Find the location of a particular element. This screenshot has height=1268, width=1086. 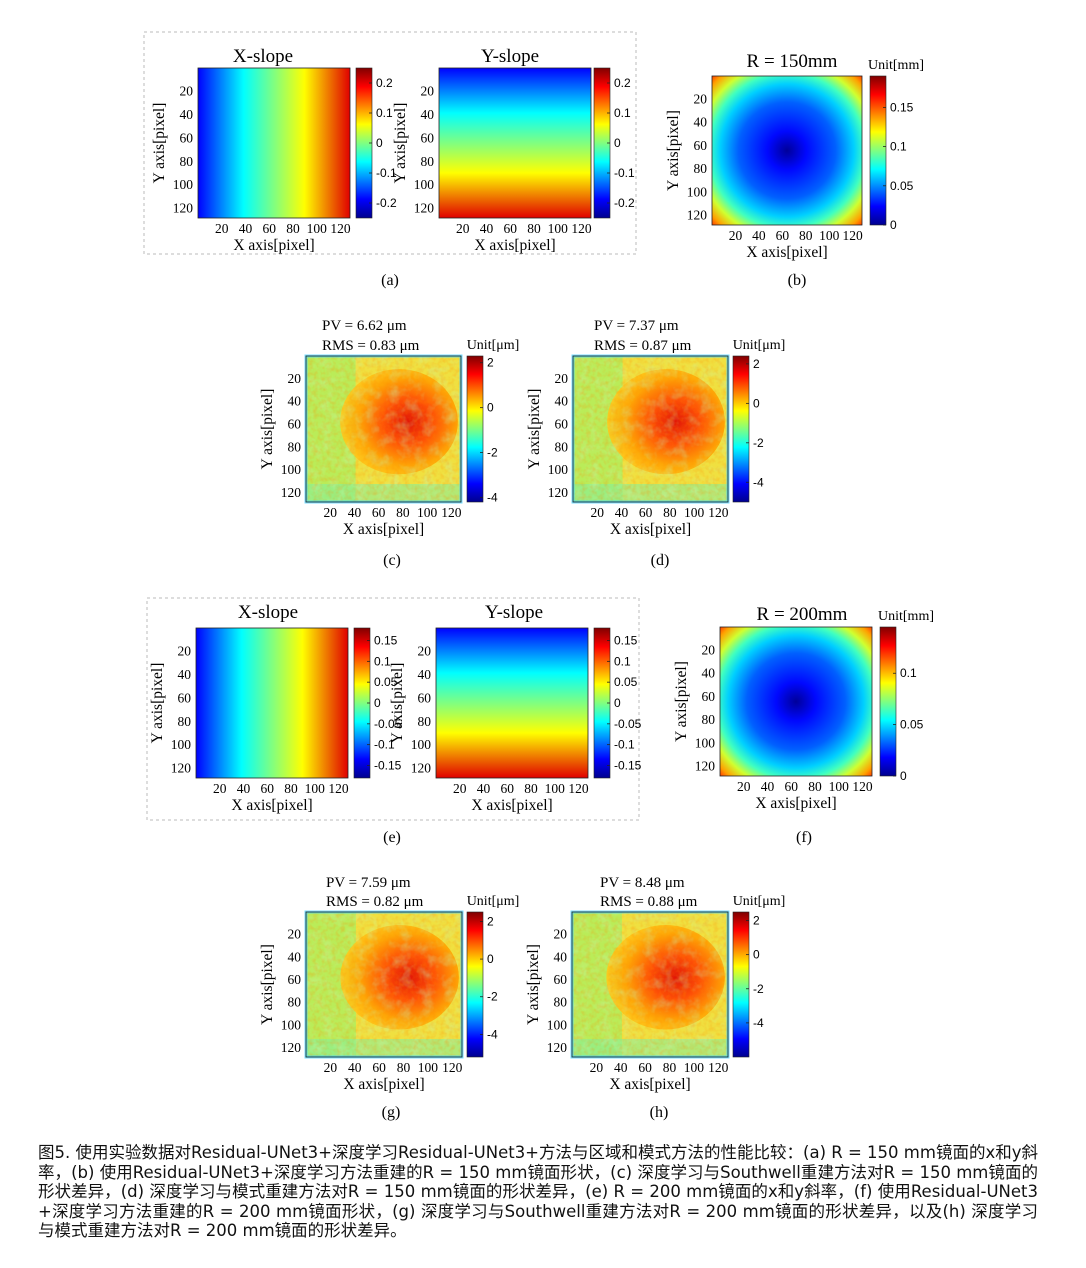

rms-value: RMS = 0.82 μm is located at coordinates (375, 902).